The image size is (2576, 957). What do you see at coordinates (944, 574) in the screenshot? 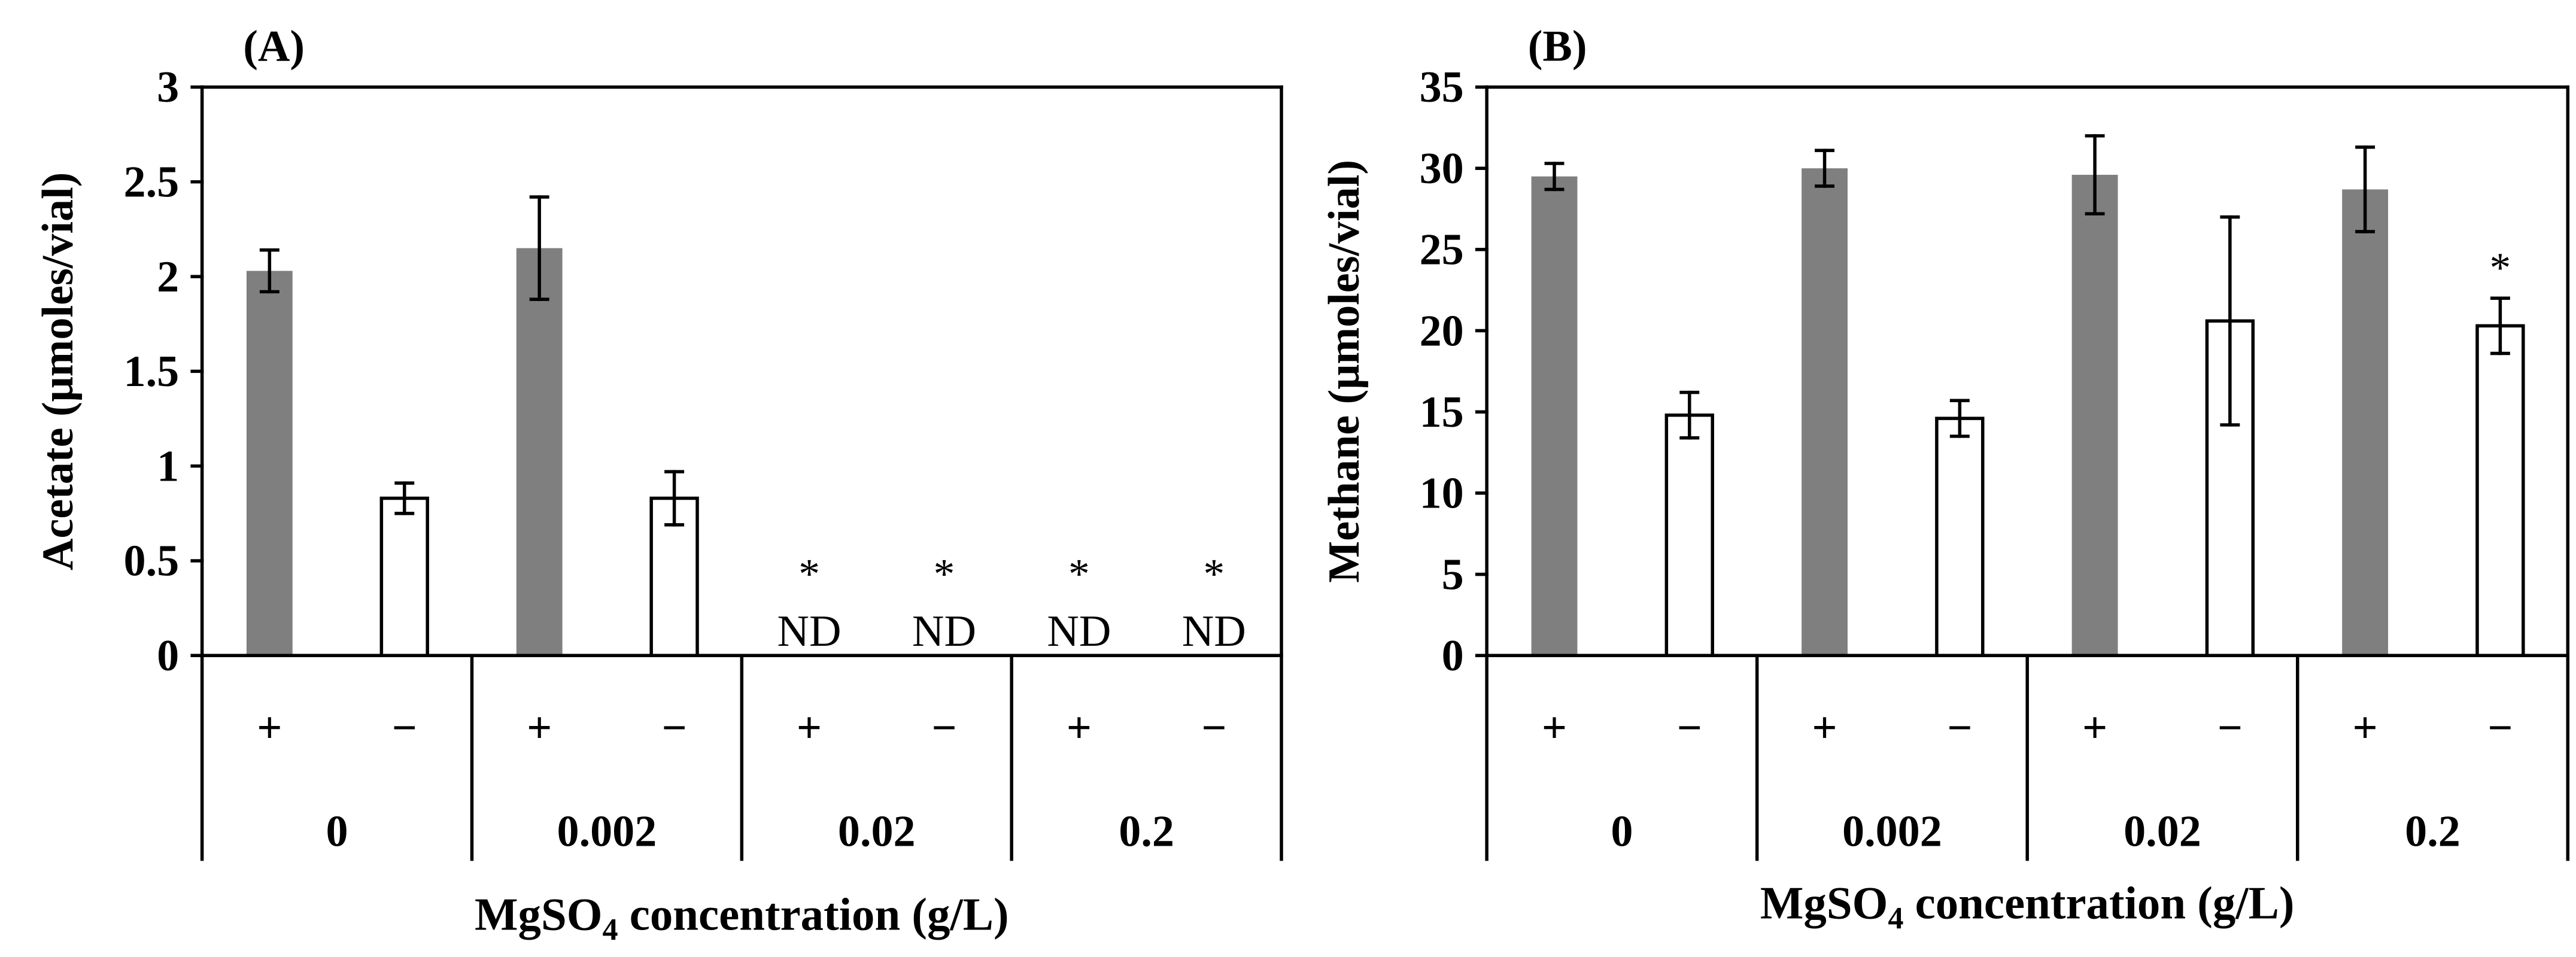
I see `panel-a-minus-group-2-significance-marker: *` at bounding box center [944, 574].